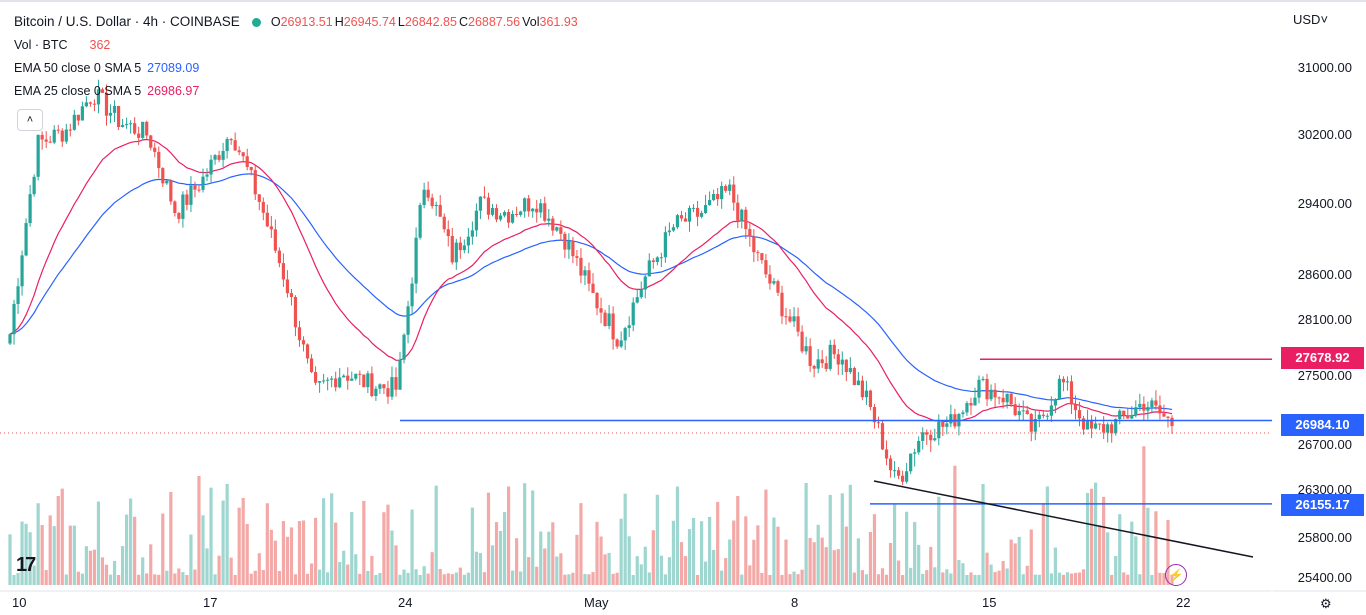 This screenshot has width=1366, height=615. What do you see at coordinates (297, 91) in the screenshot?
I see `ema25-indicator-row: EMA 25 close 0 SMA 5 26986.97` at bounding box center [297, 91].